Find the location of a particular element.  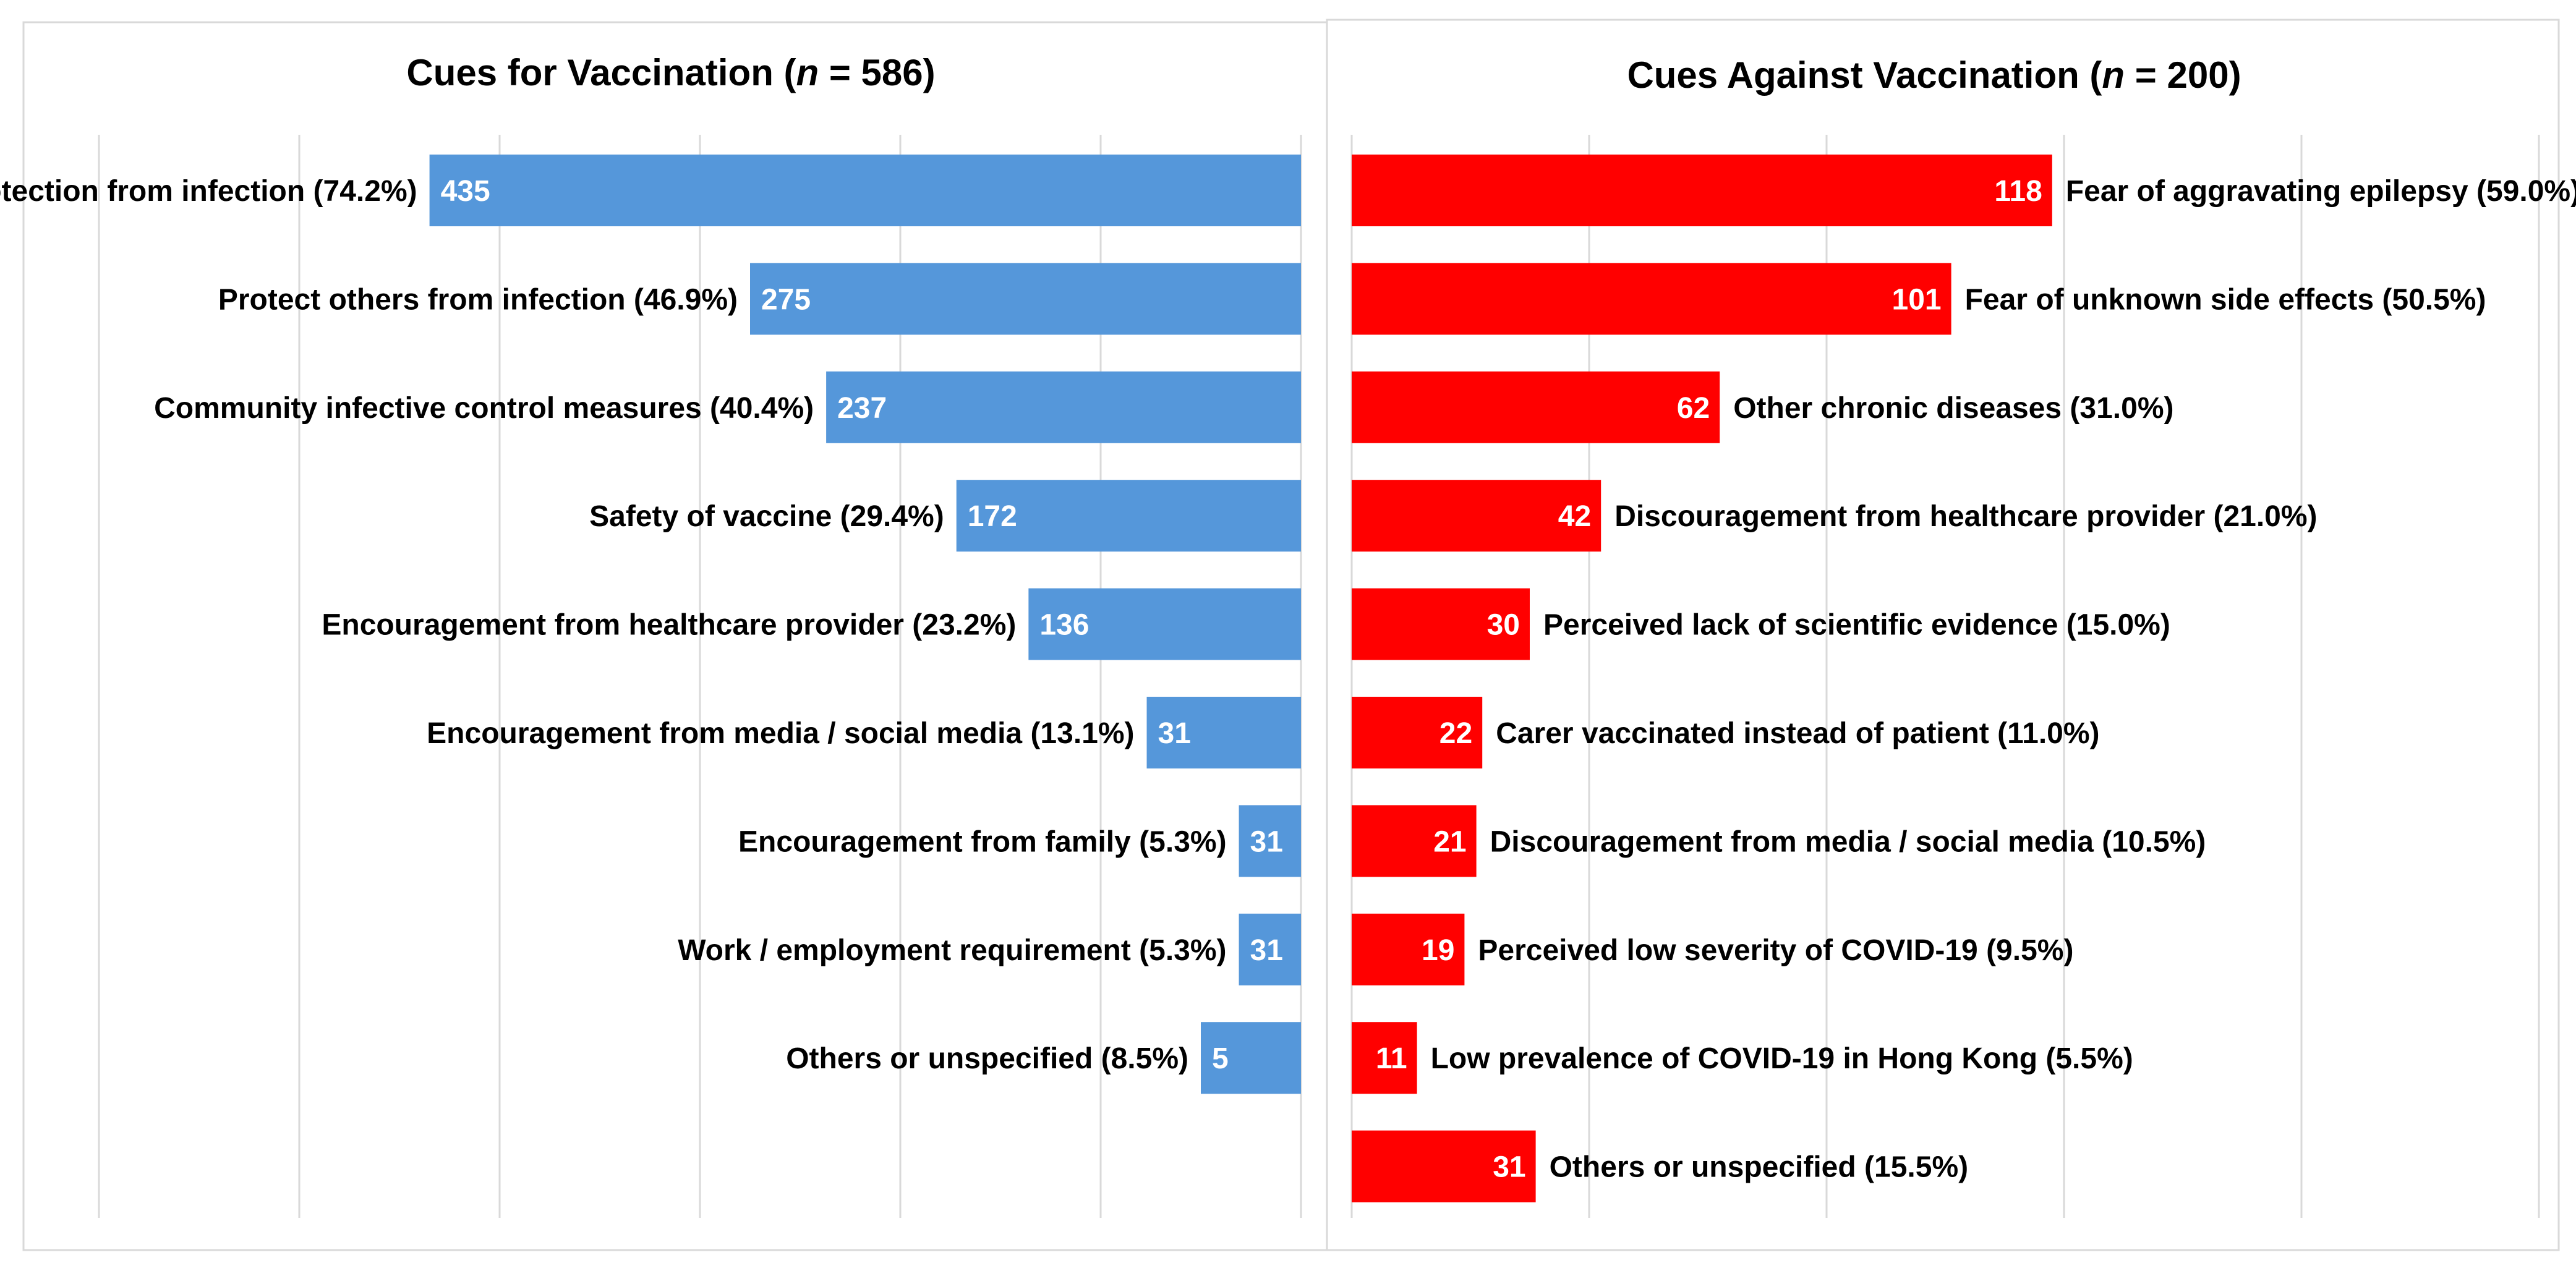

left-chart-title: Cues for Vaccination (n = 586) is located at coordinates (670, 72).